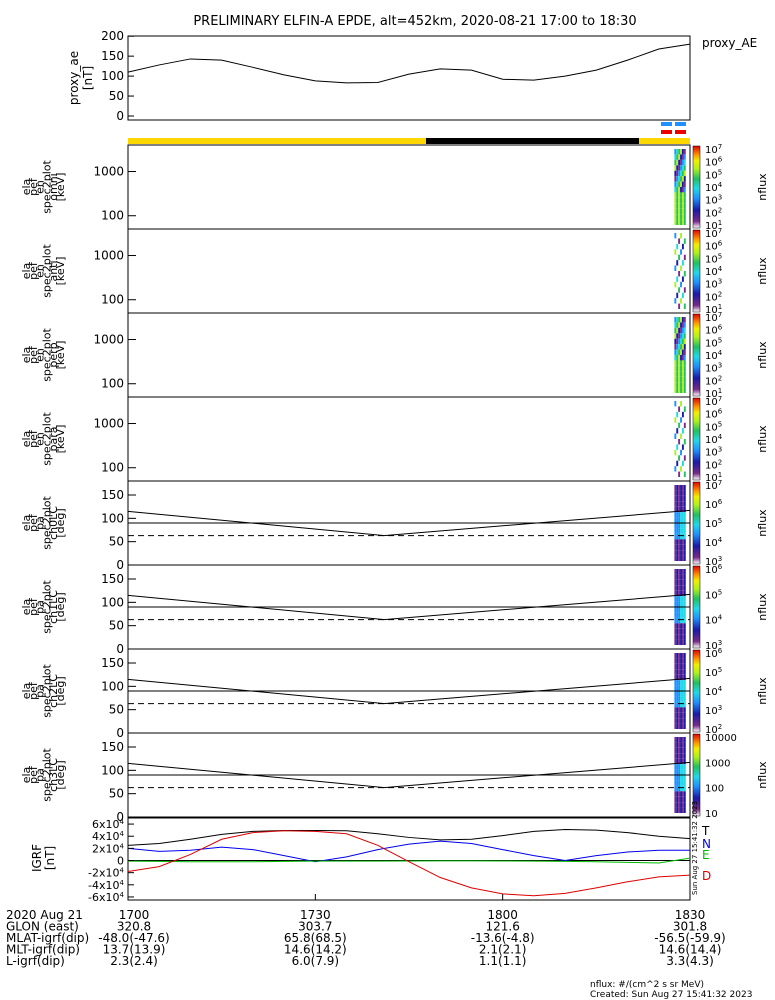  I want to click on colorbar-tick-label: 10⁷, so click(713, 317).